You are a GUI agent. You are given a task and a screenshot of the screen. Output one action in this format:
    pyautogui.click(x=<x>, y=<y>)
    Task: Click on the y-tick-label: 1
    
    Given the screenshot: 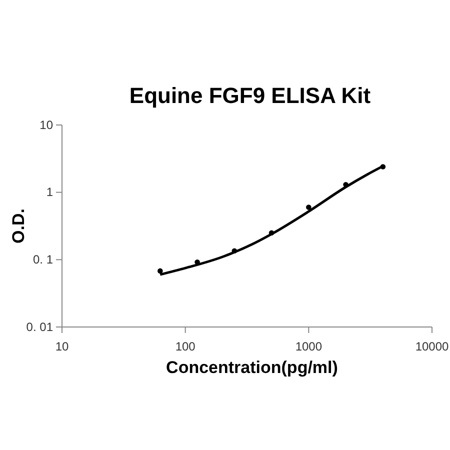 What is the action you would take?
    pyautogui.click(x=50, y=192)
    